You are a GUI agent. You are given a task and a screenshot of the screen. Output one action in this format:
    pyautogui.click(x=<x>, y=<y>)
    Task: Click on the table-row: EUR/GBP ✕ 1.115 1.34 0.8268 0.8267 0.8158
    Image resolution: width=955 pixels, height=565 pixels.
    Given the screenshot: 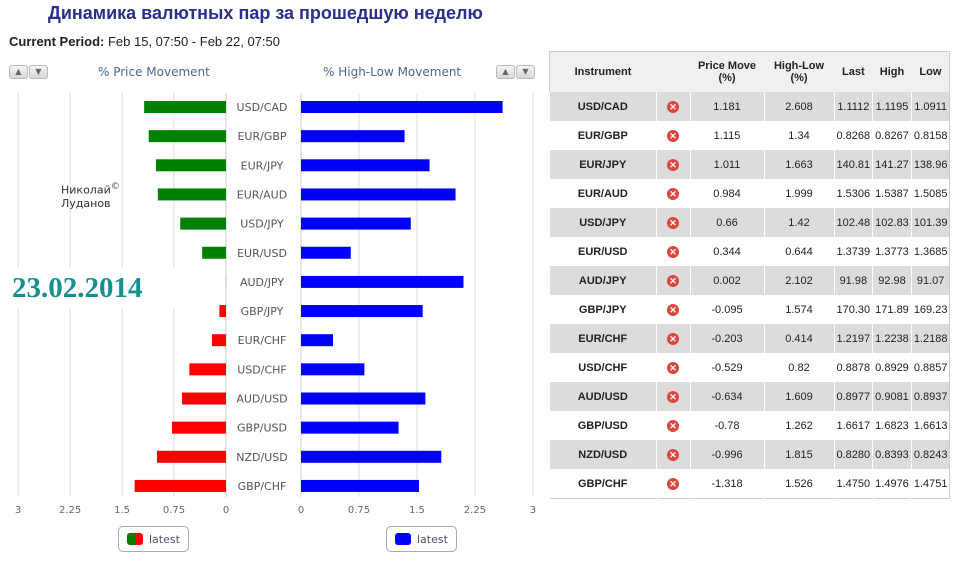 What is the action you would take?
    pyautogui.click(x=749, y=135)
    